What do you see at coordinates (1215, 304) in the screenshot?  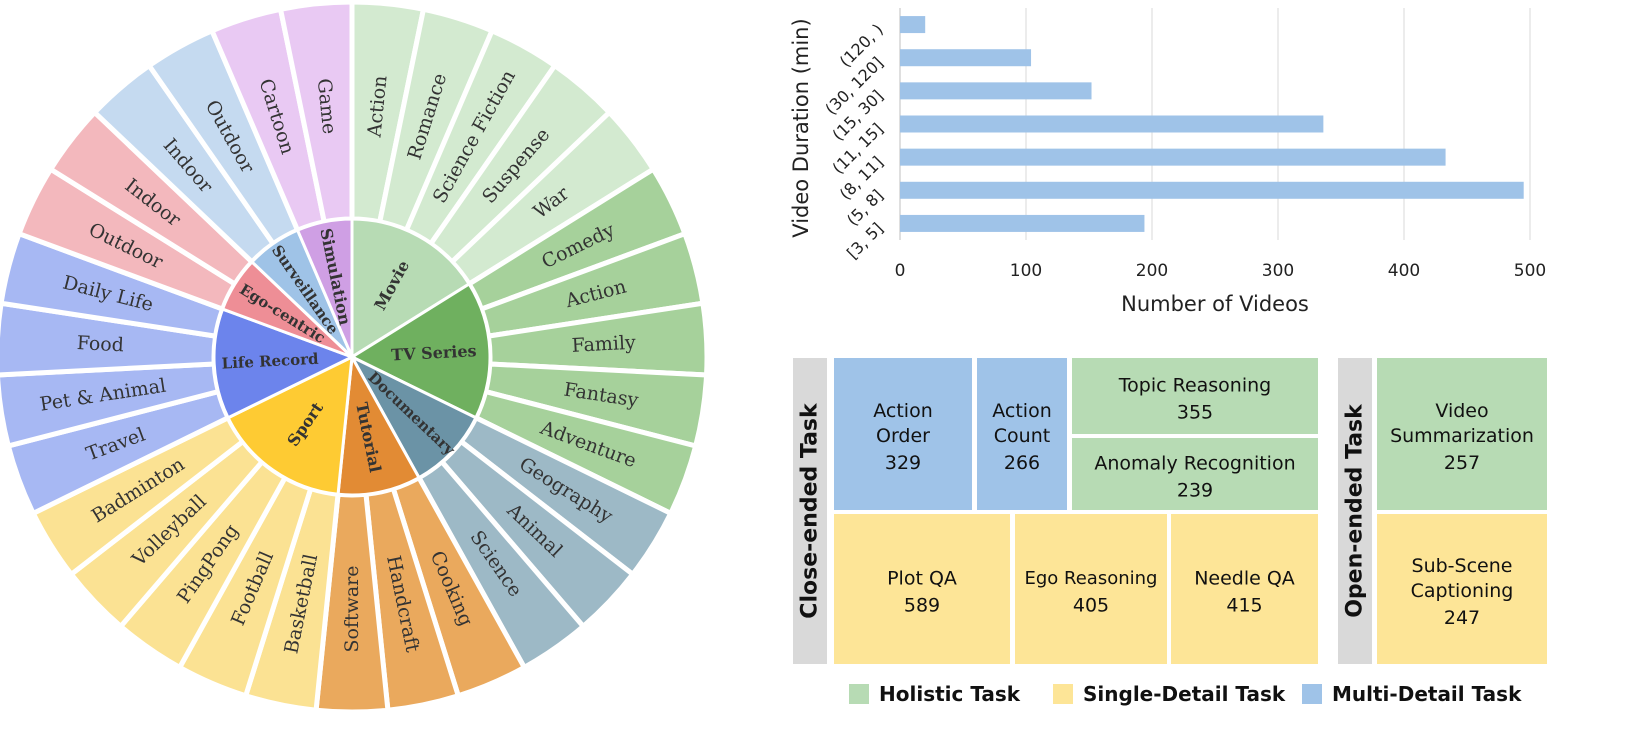 I see `bar-x-axis-title: Number of Videos` at bounding box center [1215, 304].